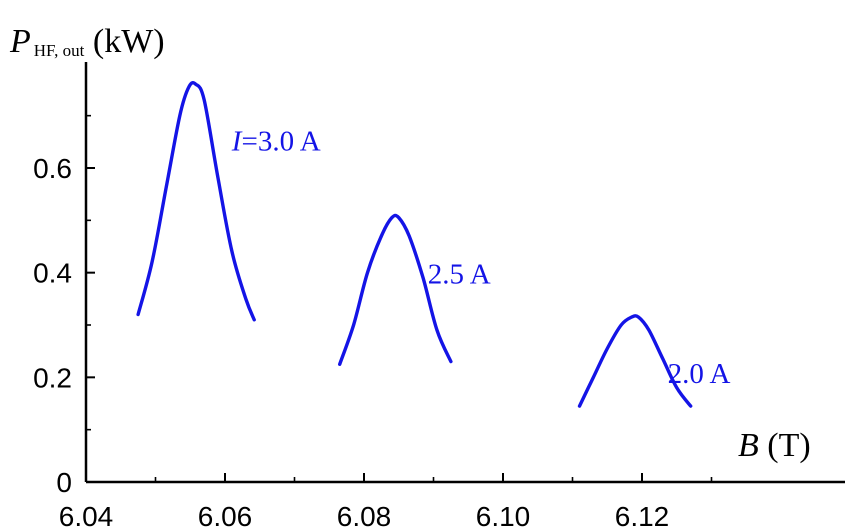 The image size is (857, 530). What do you see at coordinates (364, 515) in the screenshot?
I see `x-tick-label: 6.08` at bounding box center [364, 515].